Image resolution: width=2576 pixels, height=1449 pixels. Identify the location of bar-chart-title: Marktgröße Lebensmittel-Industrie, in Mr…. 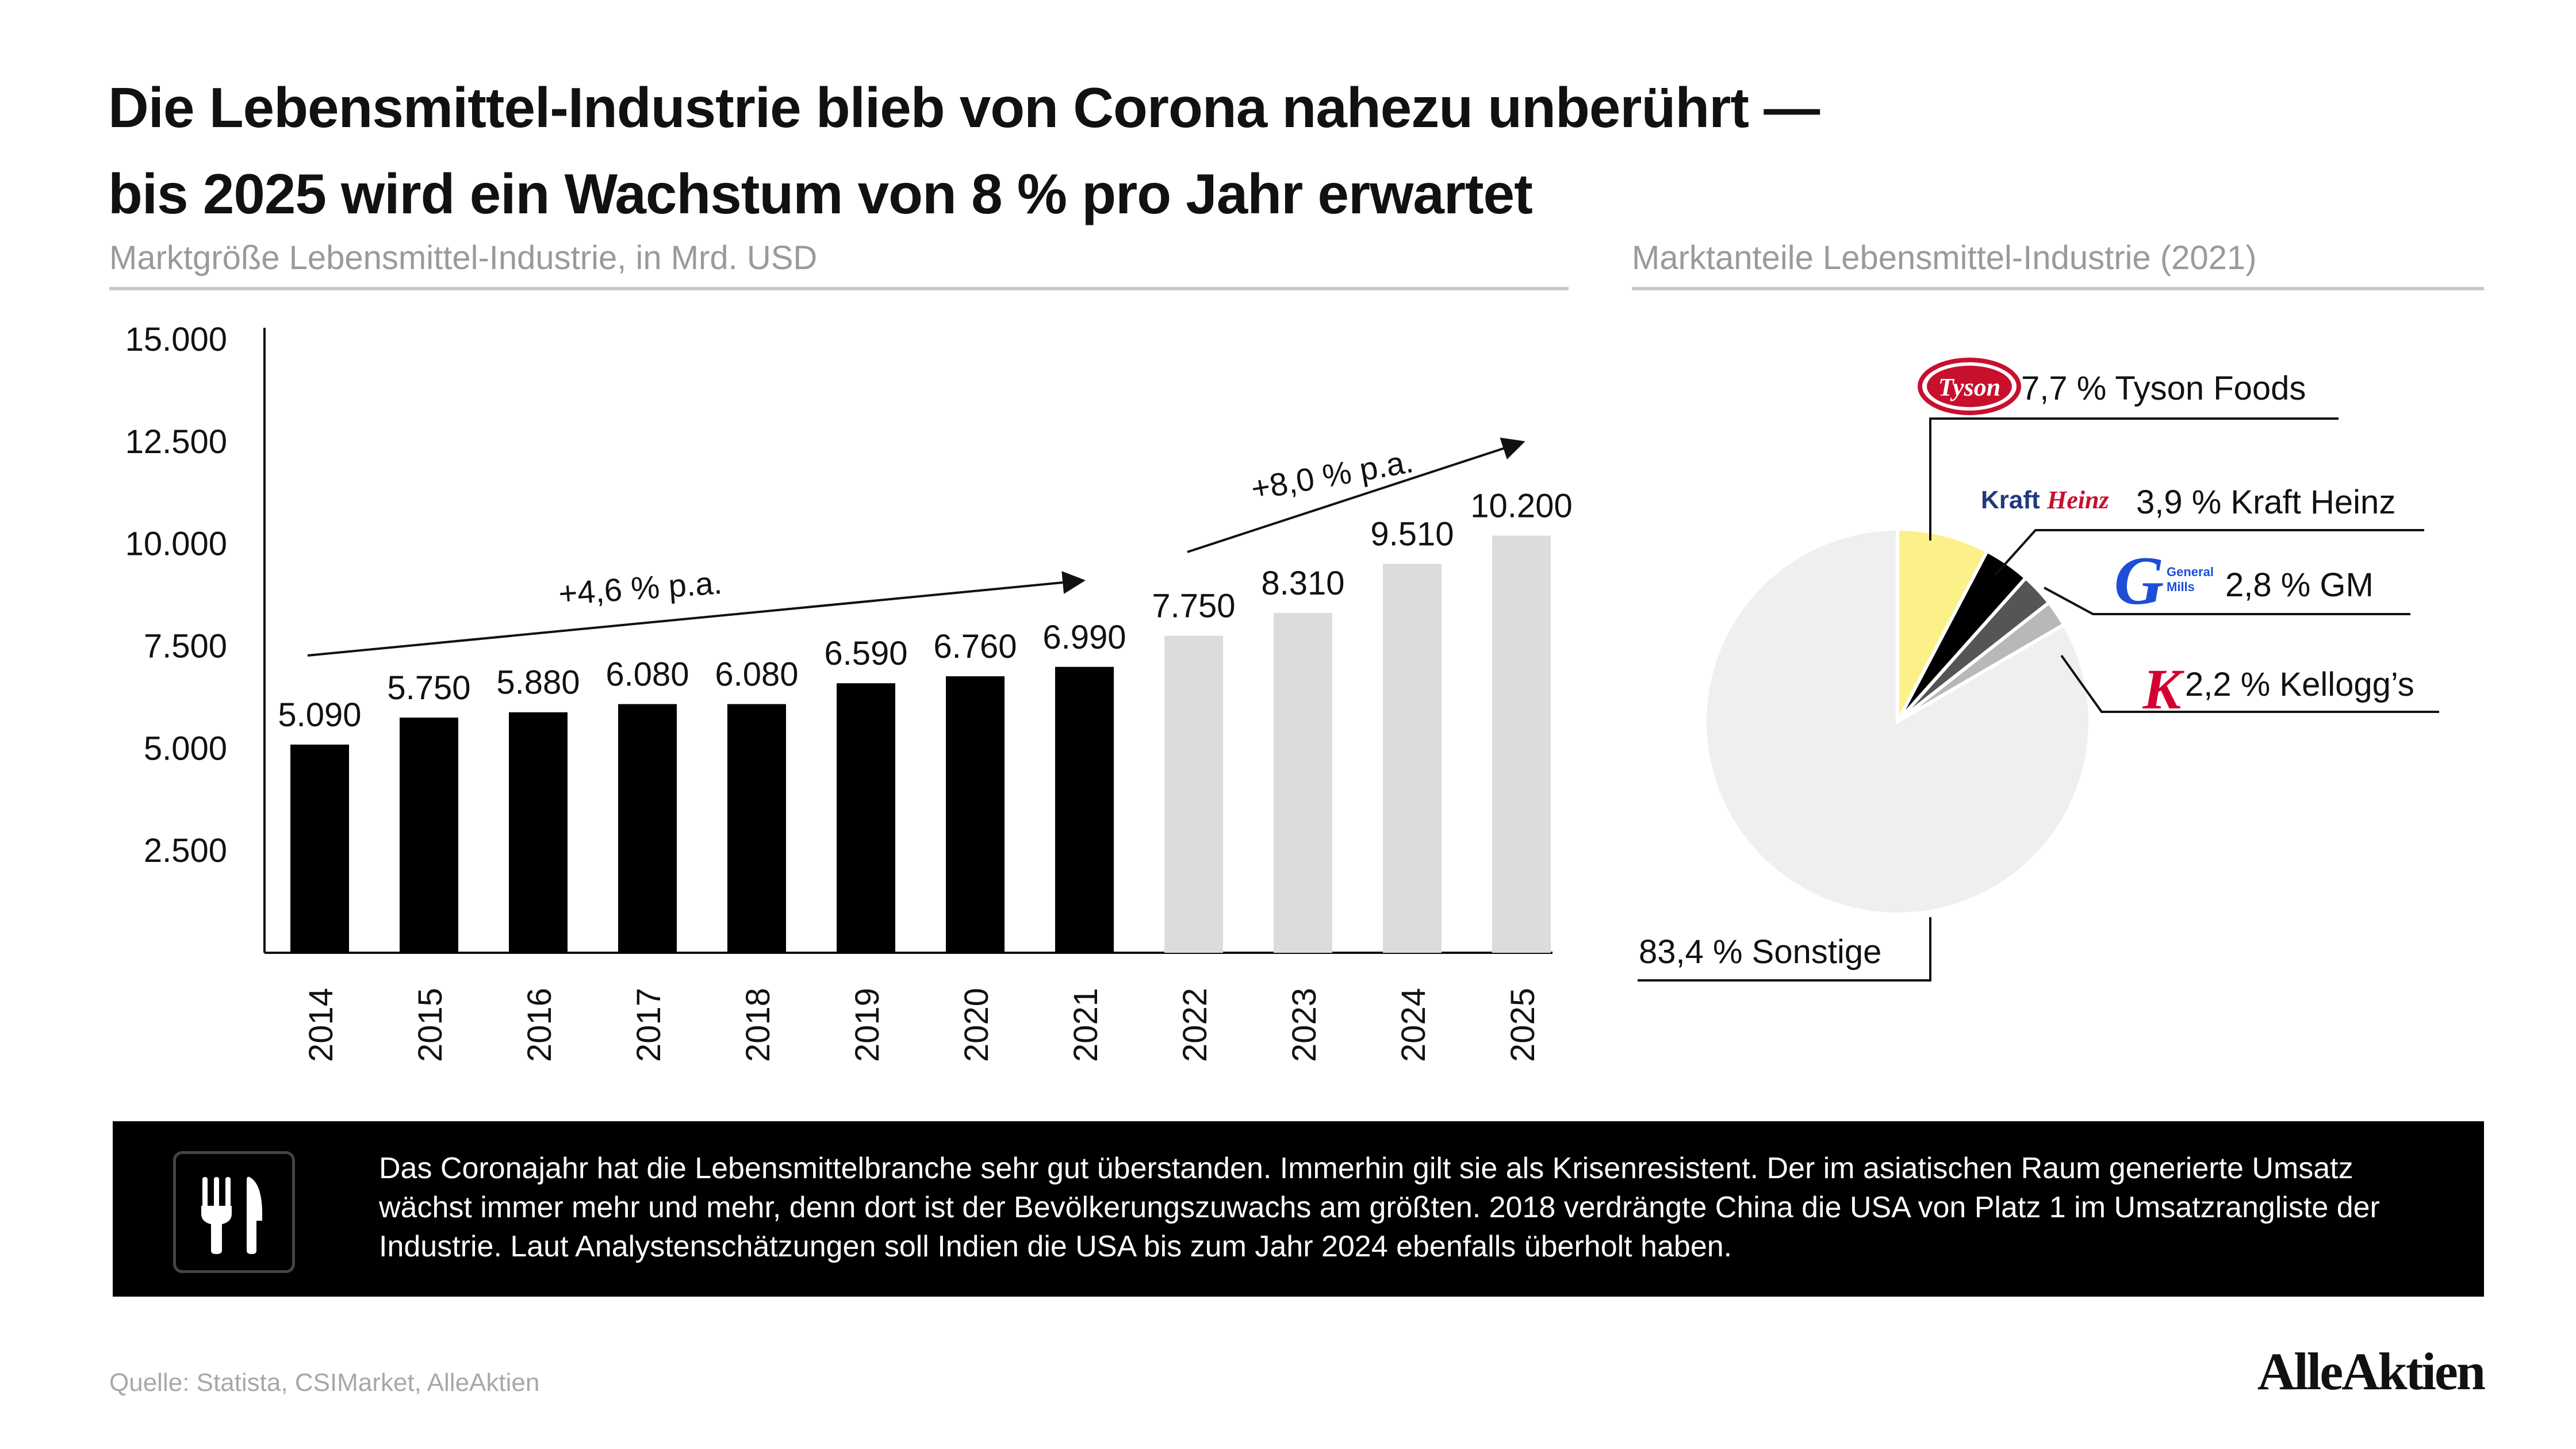
(463, 258).